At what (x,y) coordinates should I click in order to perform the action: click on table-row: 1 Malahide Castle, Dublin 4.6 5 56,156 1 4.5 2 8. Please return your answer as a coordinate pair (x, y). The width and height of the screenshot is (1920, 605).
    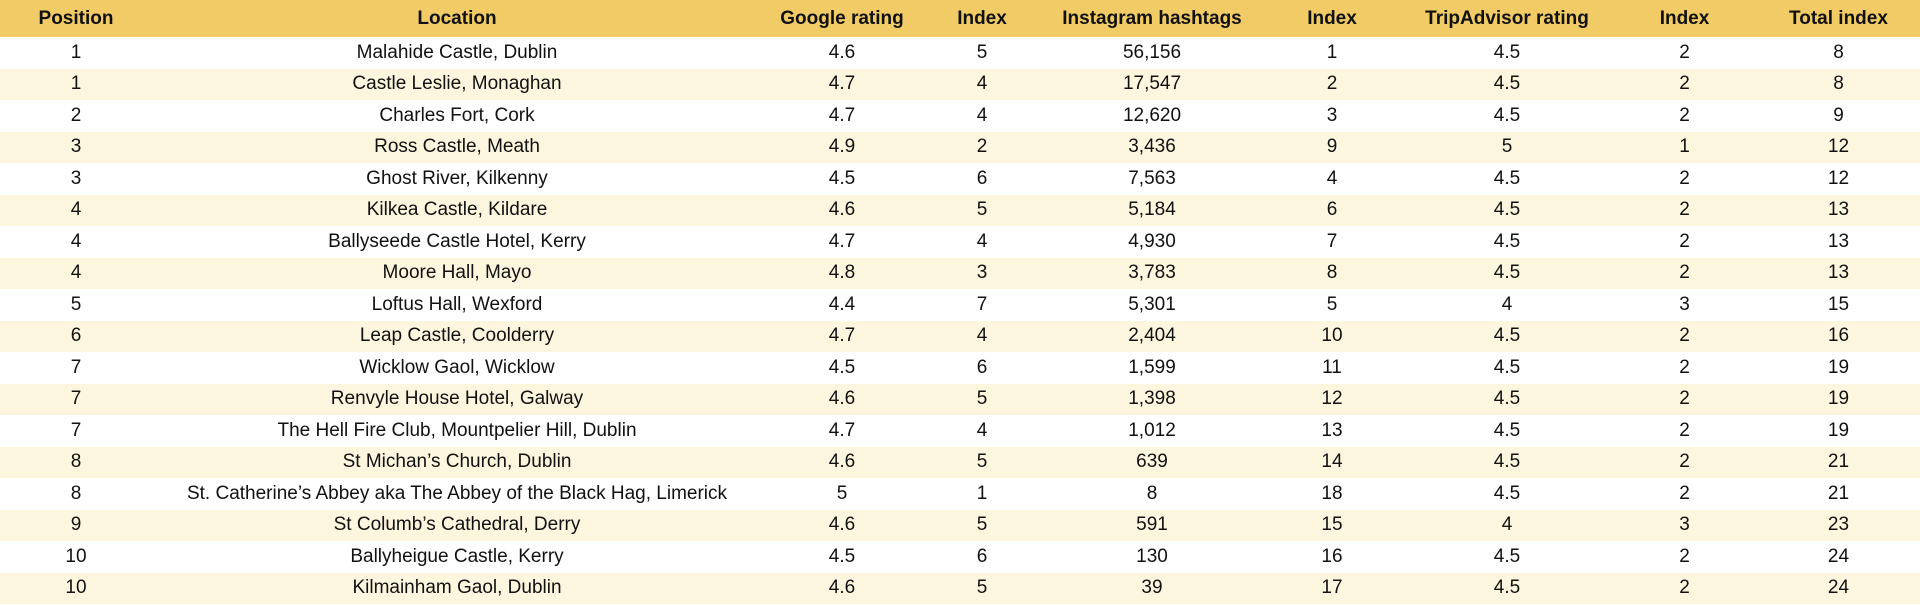
    Looking at the image, I should click on (960, 53).